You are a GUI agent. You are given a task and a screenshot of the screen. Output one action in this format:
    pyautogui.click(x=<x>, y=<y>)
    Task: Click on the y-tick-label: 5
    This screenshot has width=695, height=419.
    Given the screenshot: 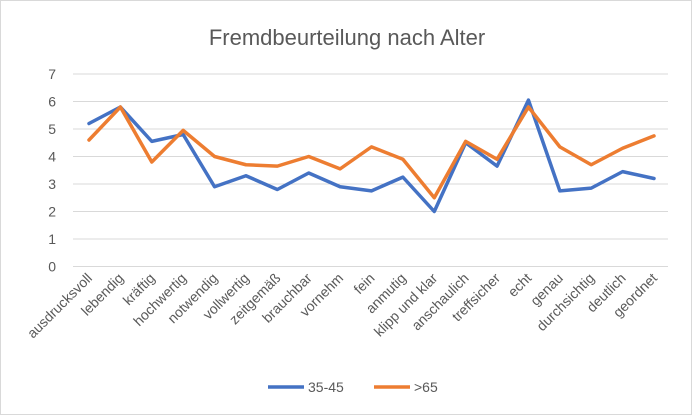 What is the action you would take?
    pyautogui.click(x=52, y=129)
    